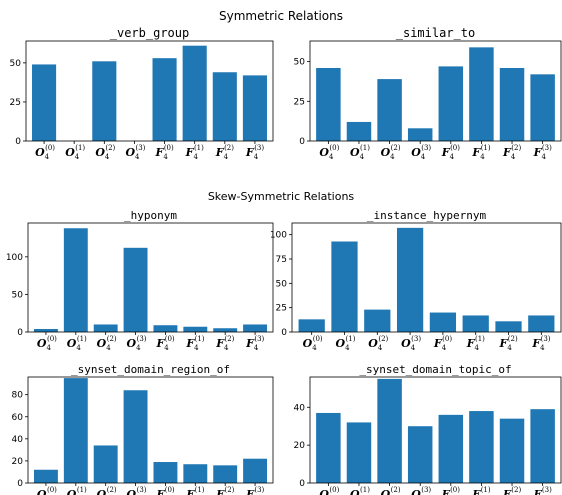  What do you see at coordinates (150, 215) in the screenshot?
I see `chart-title: _hyponym` at bounding box center [150, 215].